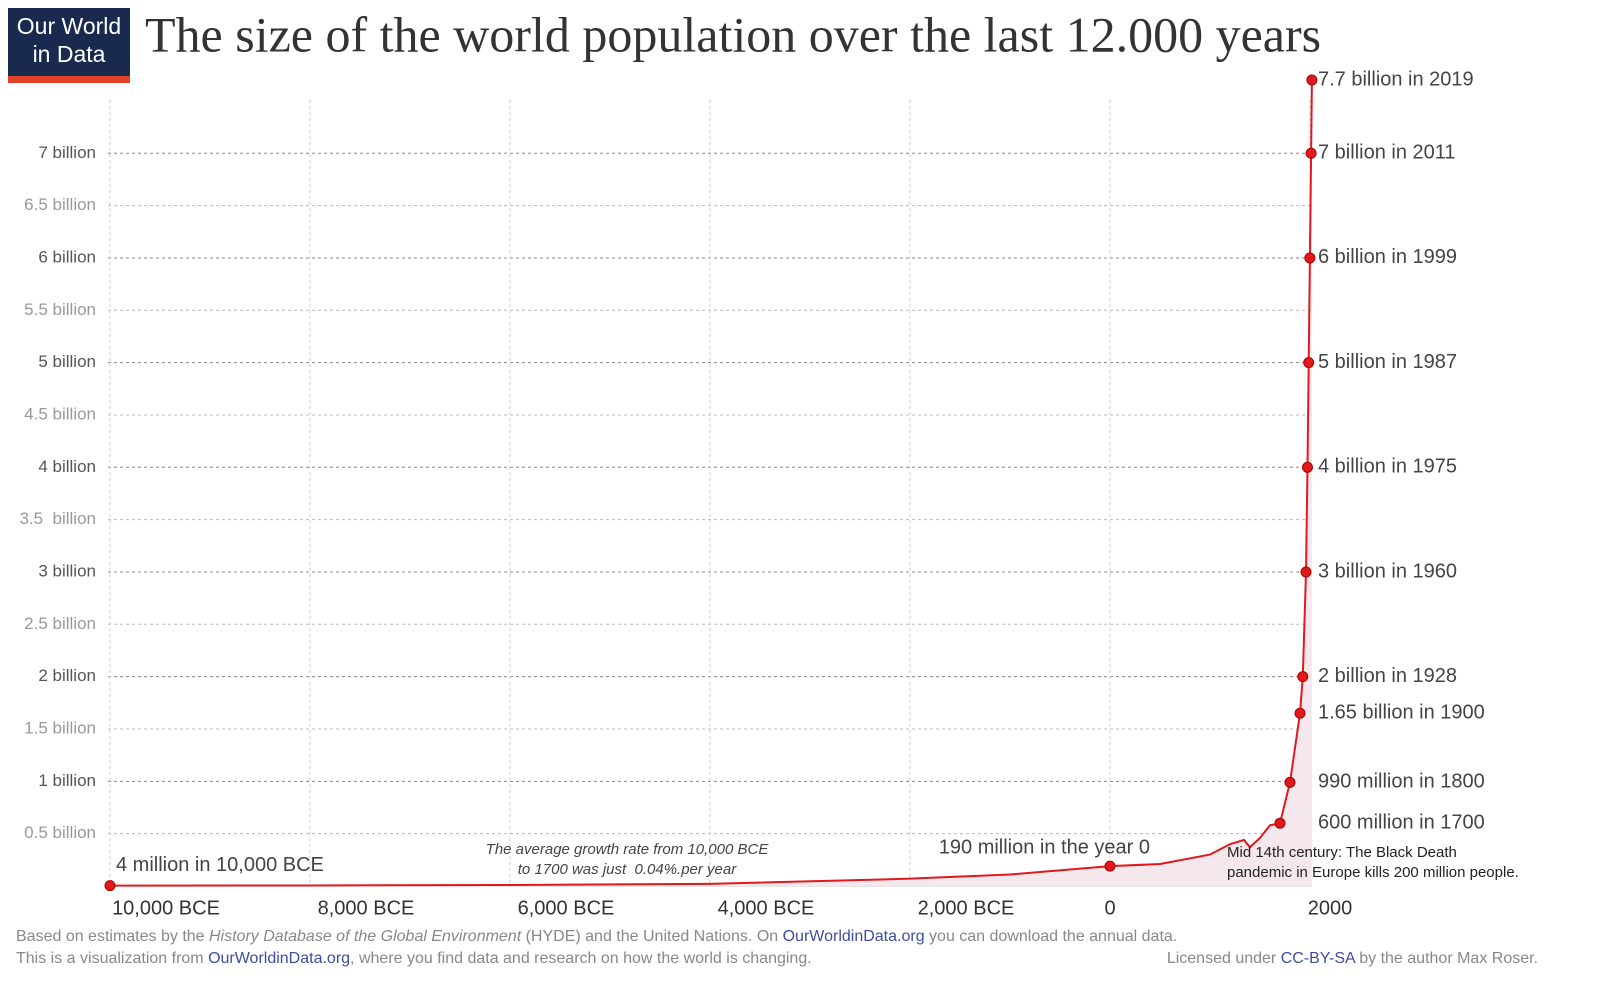  What do you see at coordinates (60, 204) in the screenshot?
I see `y-tick-label: 6.5 billion` at bounding box center [60, 204].